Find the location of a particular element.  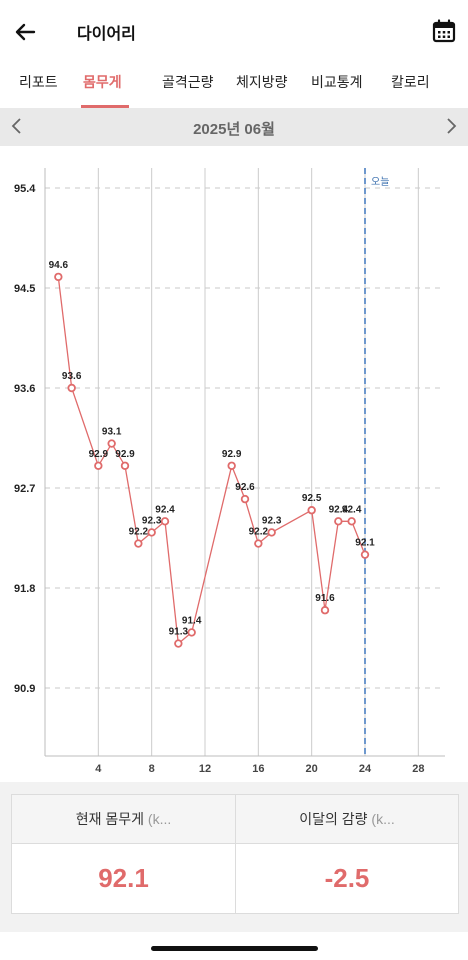

column-divider is located at coordinates (235, 854).